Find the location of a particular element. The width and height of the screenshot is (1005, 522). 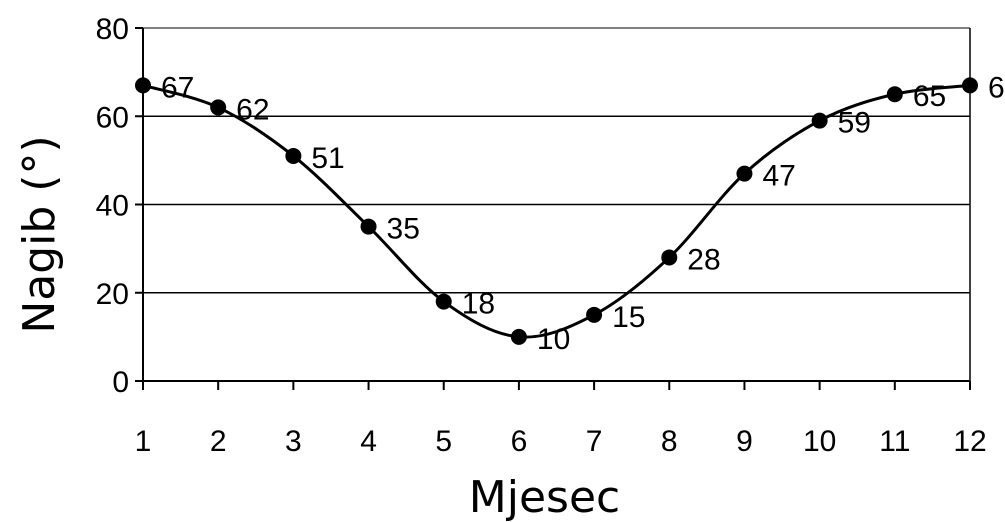

x-tick-label: 9 is located at coordinates (744, 441).